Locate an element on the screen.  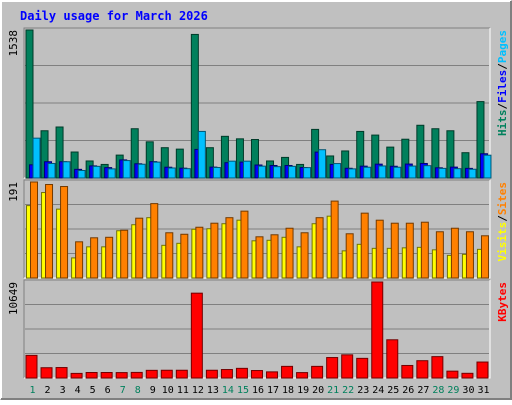
x-tick-label: 9 is located at coordinates (153, 390).